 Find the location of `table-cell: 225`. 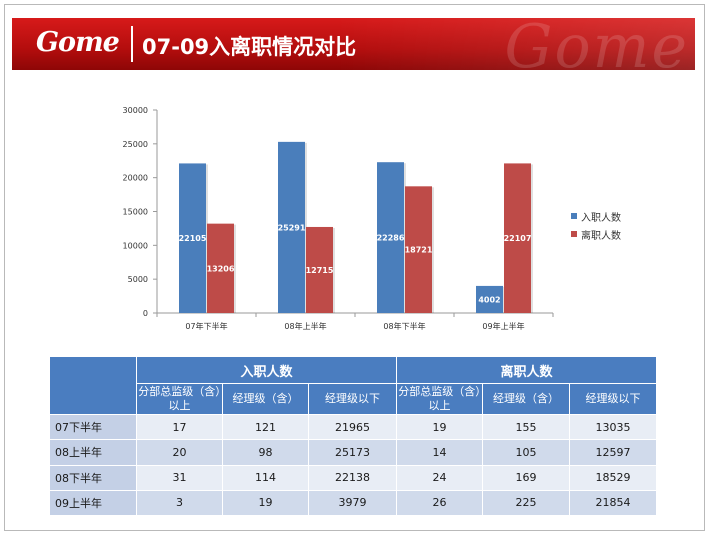

table-cell: 225 is located at coordinates (526, 503).